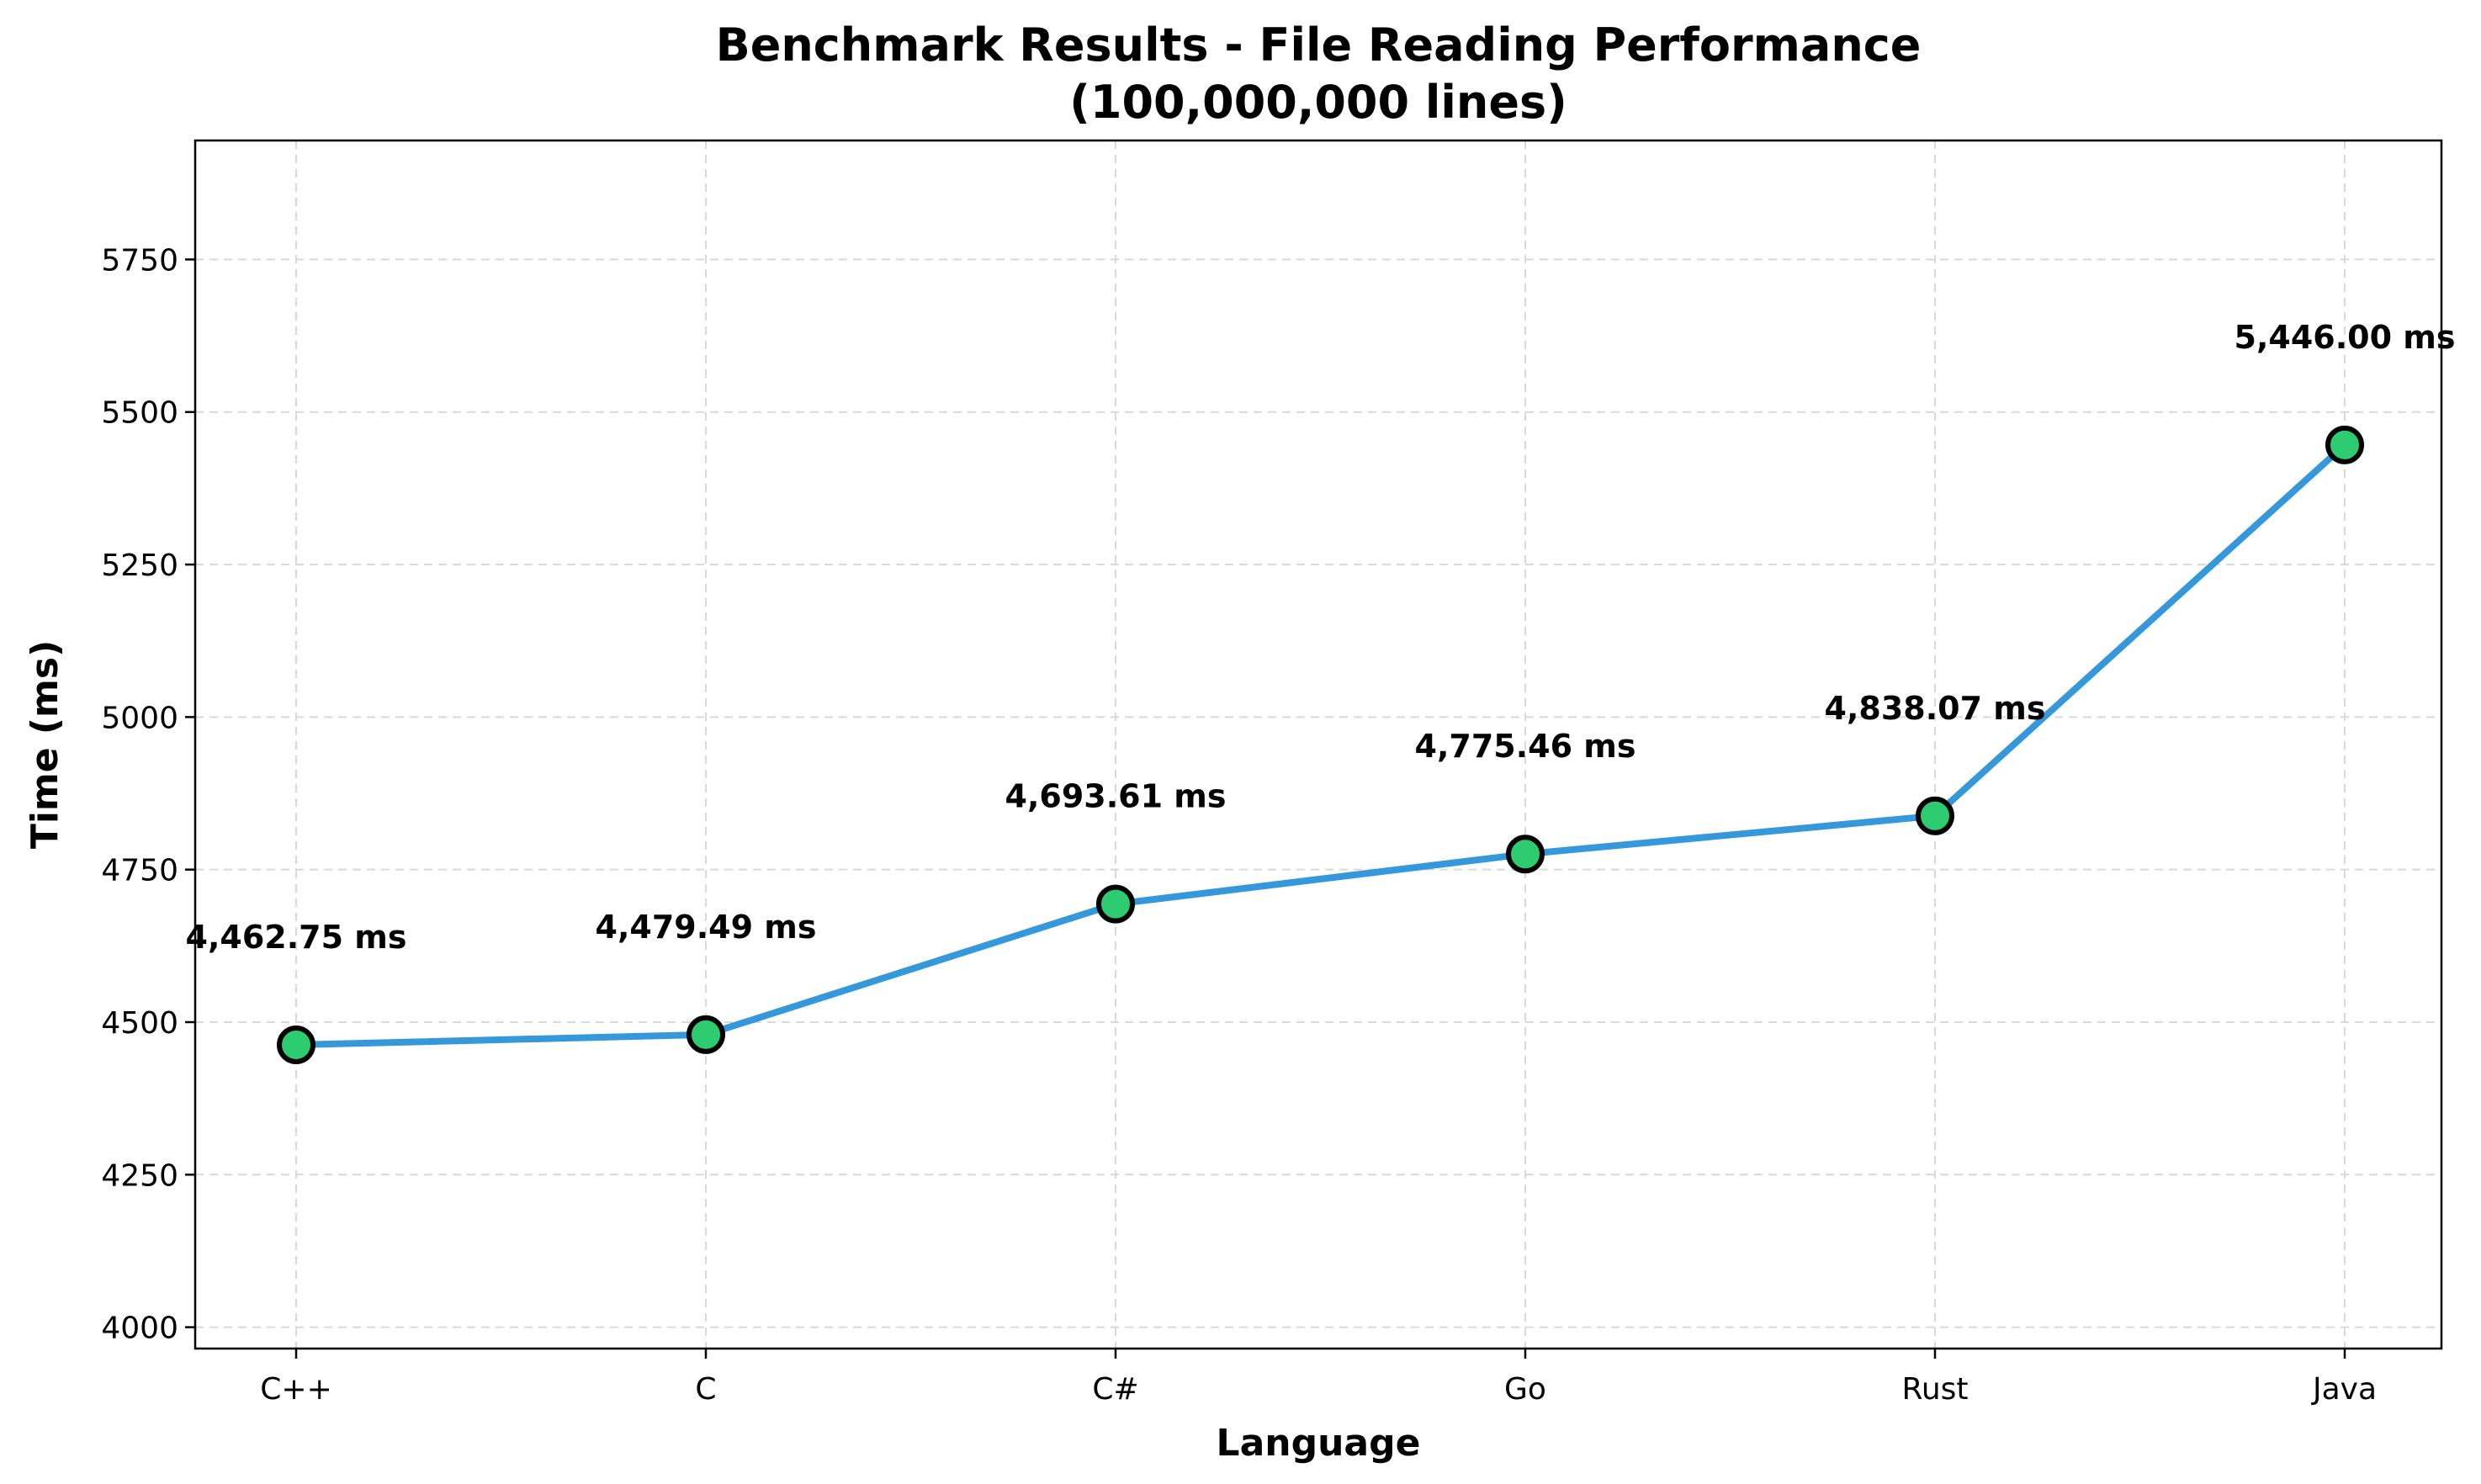 Image resolution: width=2481 pixels, height=1484 pixels. I want to click on x-tick-label: Java, so click(2344, 1389).